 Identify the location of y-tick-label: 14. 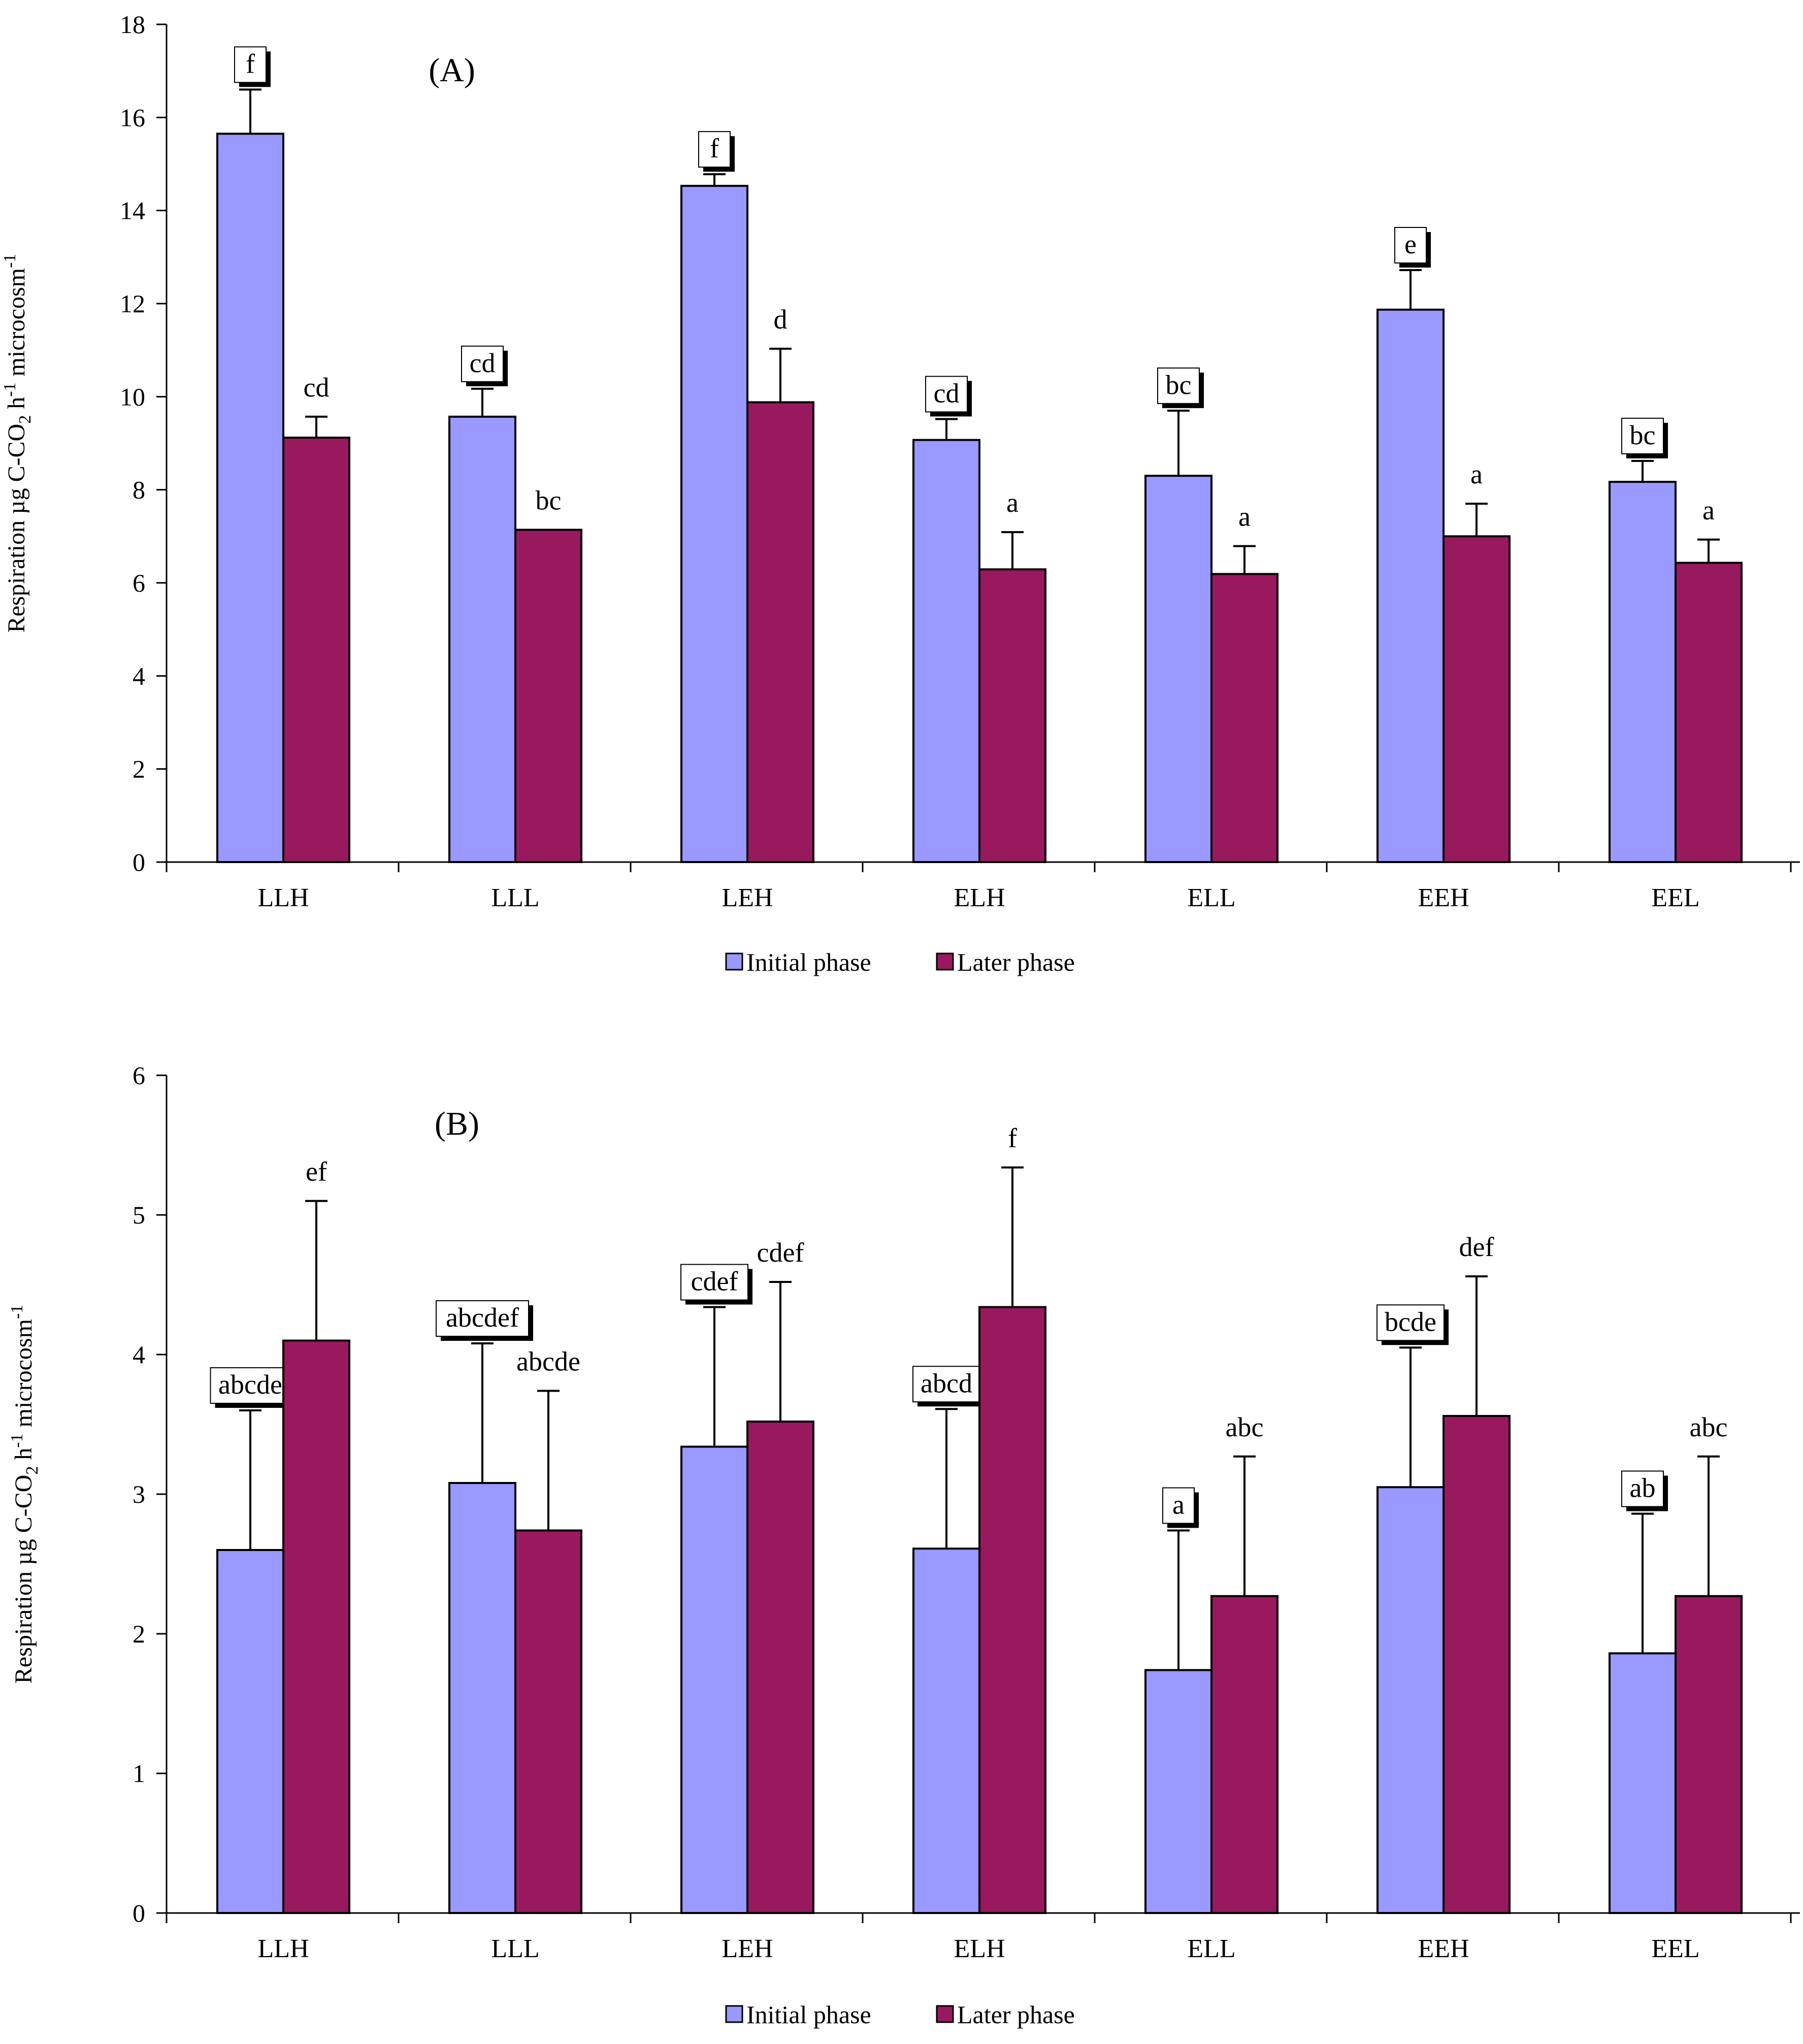
(132, 210).